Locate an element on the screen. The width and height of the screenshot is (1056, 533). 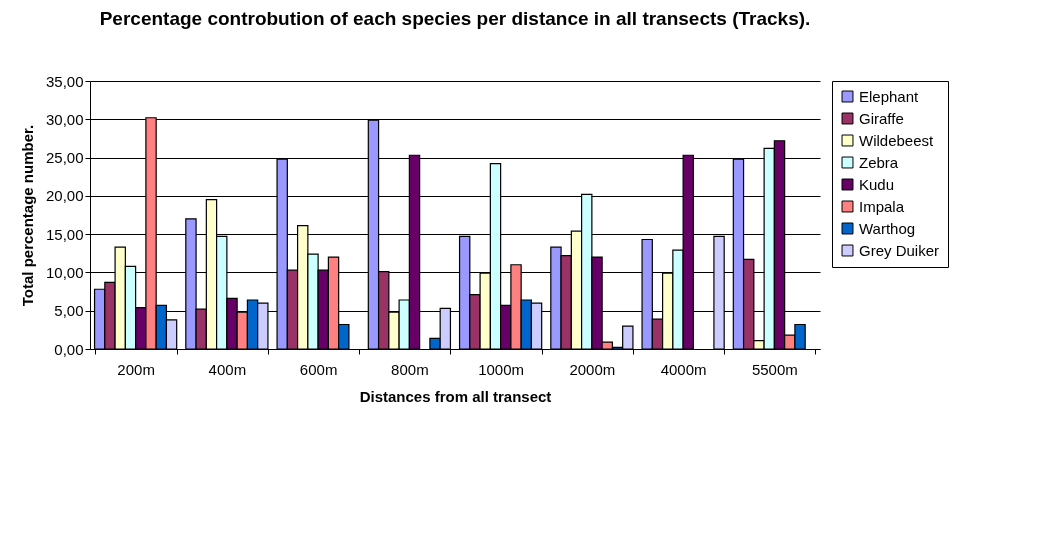
x-tick-label: 400m is located at coordinates (227, 369).